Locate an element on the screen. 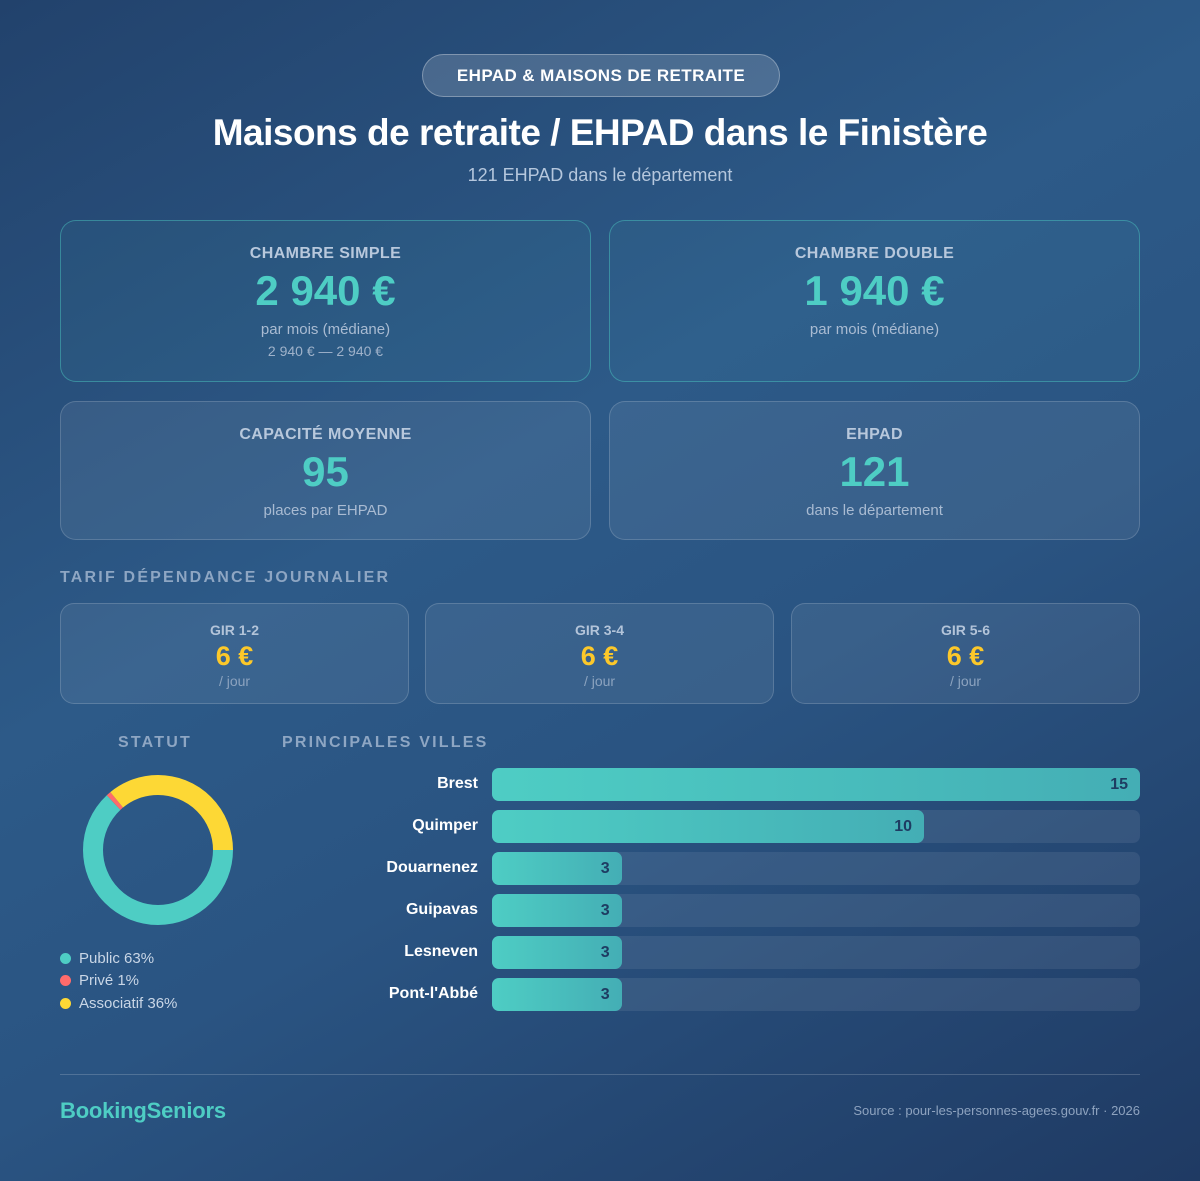 This screenshot has height=1181, width=1200. card-range: 2 940 € — 2 940 € is located at coordinates (325, 351).